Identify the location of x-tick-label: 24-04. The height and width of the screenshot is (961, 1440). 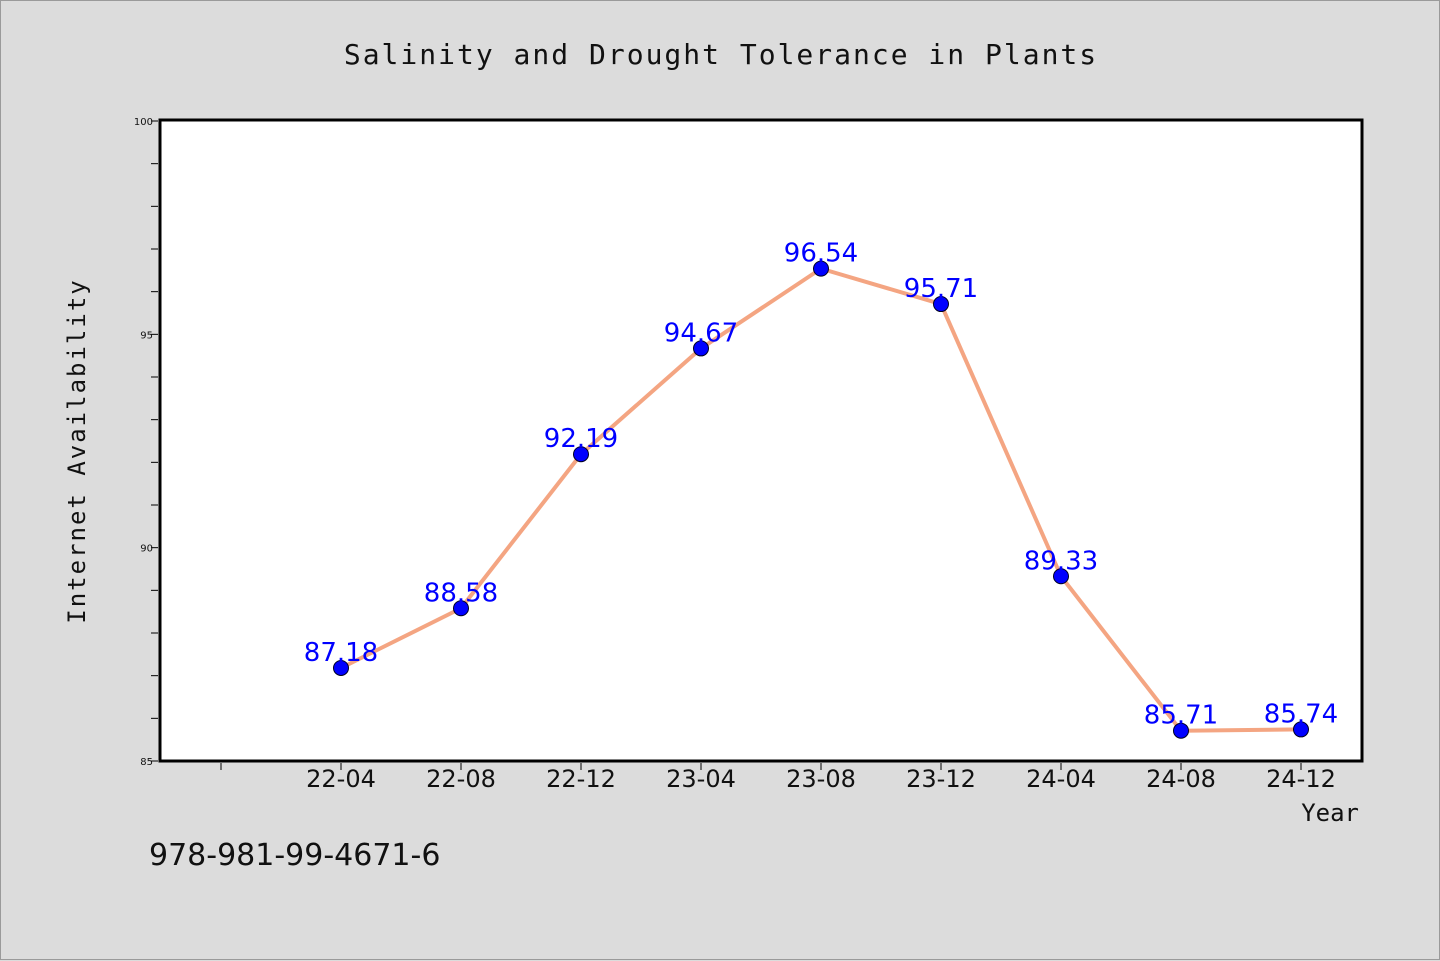
(1061, 779).